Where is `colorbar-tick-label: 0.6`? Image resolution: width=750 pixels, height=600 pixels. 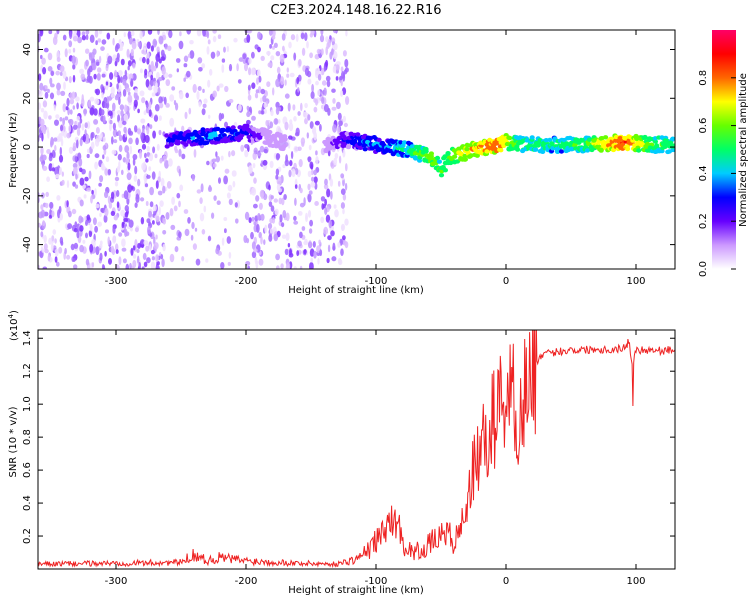
colorbar-tick-label: 0.6 is located at coordinates (703, 126).